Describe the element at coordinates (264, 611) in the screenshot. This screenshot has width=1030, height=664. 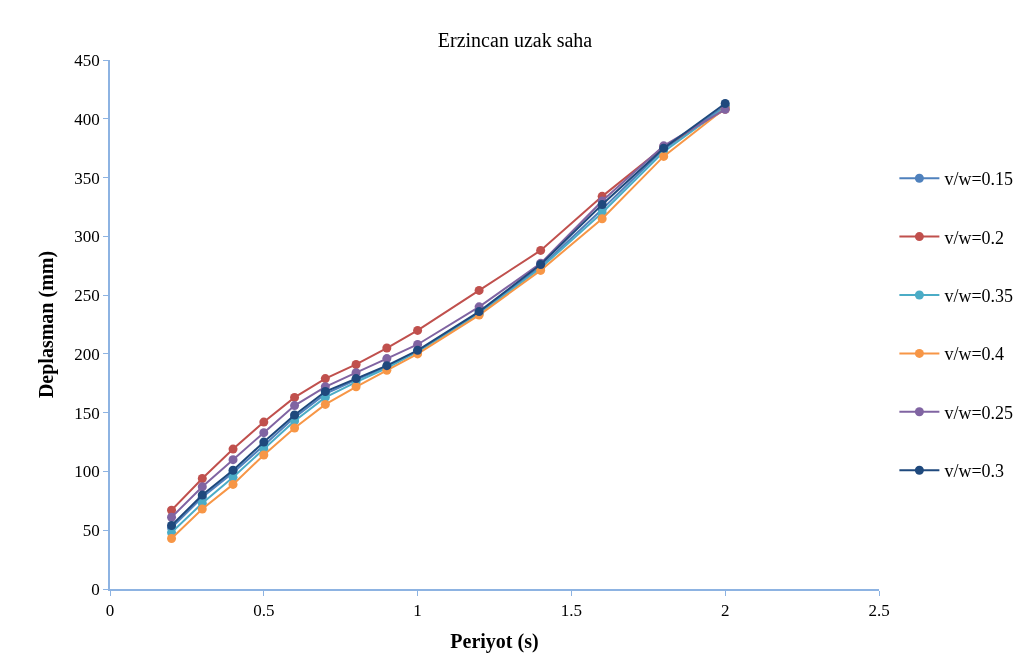
I see `x-tick-label: 0.5` at that location.